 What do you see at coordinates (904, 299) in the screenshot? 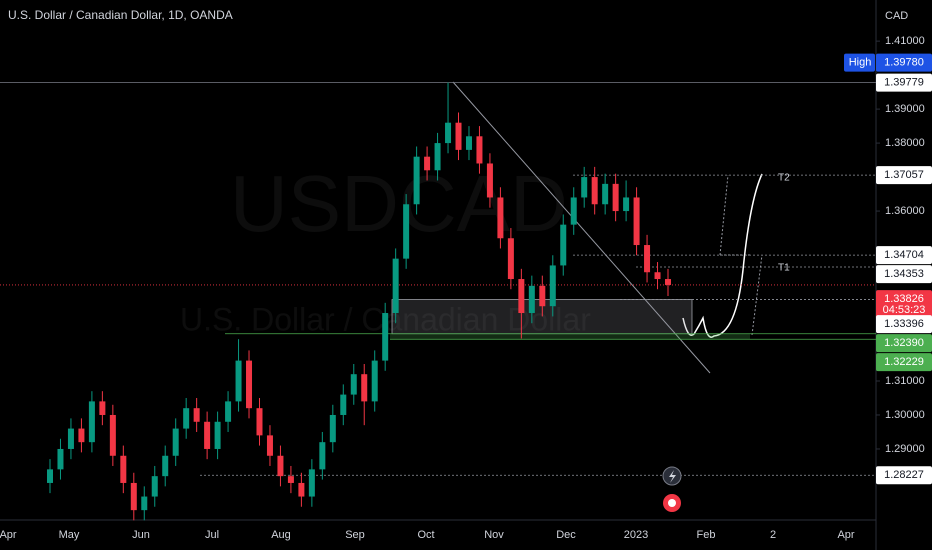
I see `price-tag-label: 1.33826` at bounding box center [904, 299].